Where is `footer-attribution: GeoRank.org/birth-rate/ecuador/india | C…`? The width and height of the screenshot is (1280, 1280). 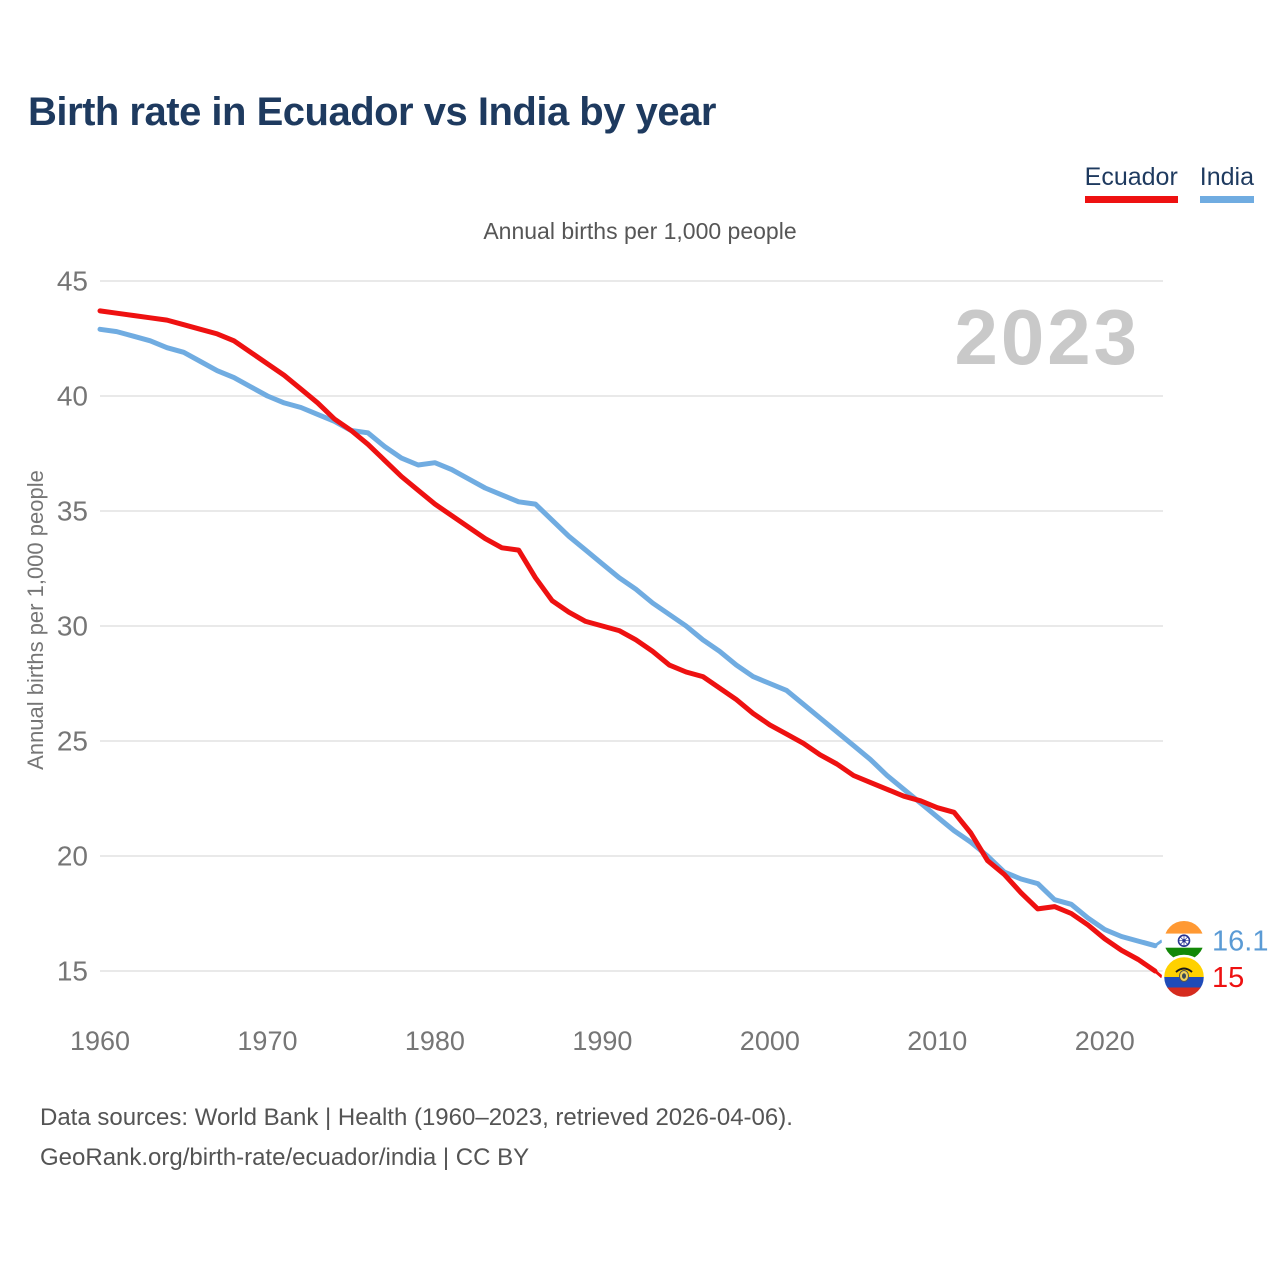
footer-attribution: GeoRank.org/birth-rate/ecuador/india | C… is located at coordinates (285, 1157).